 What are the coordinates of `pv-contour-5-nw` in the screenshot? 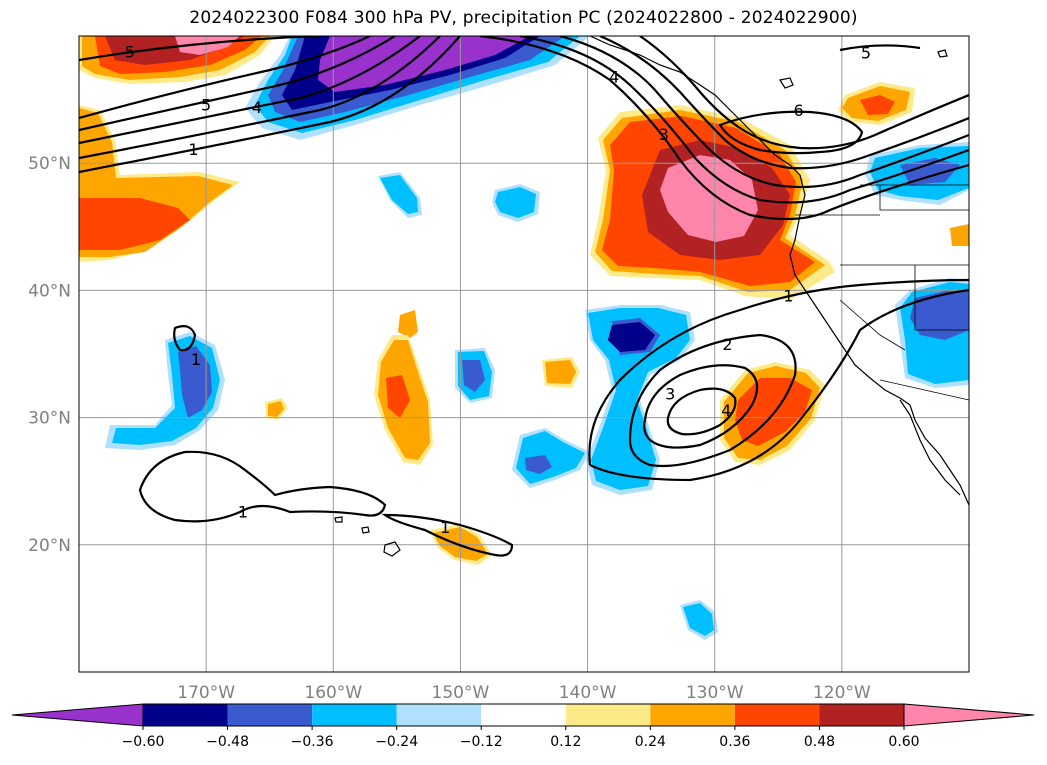 It's located at (200, 49).